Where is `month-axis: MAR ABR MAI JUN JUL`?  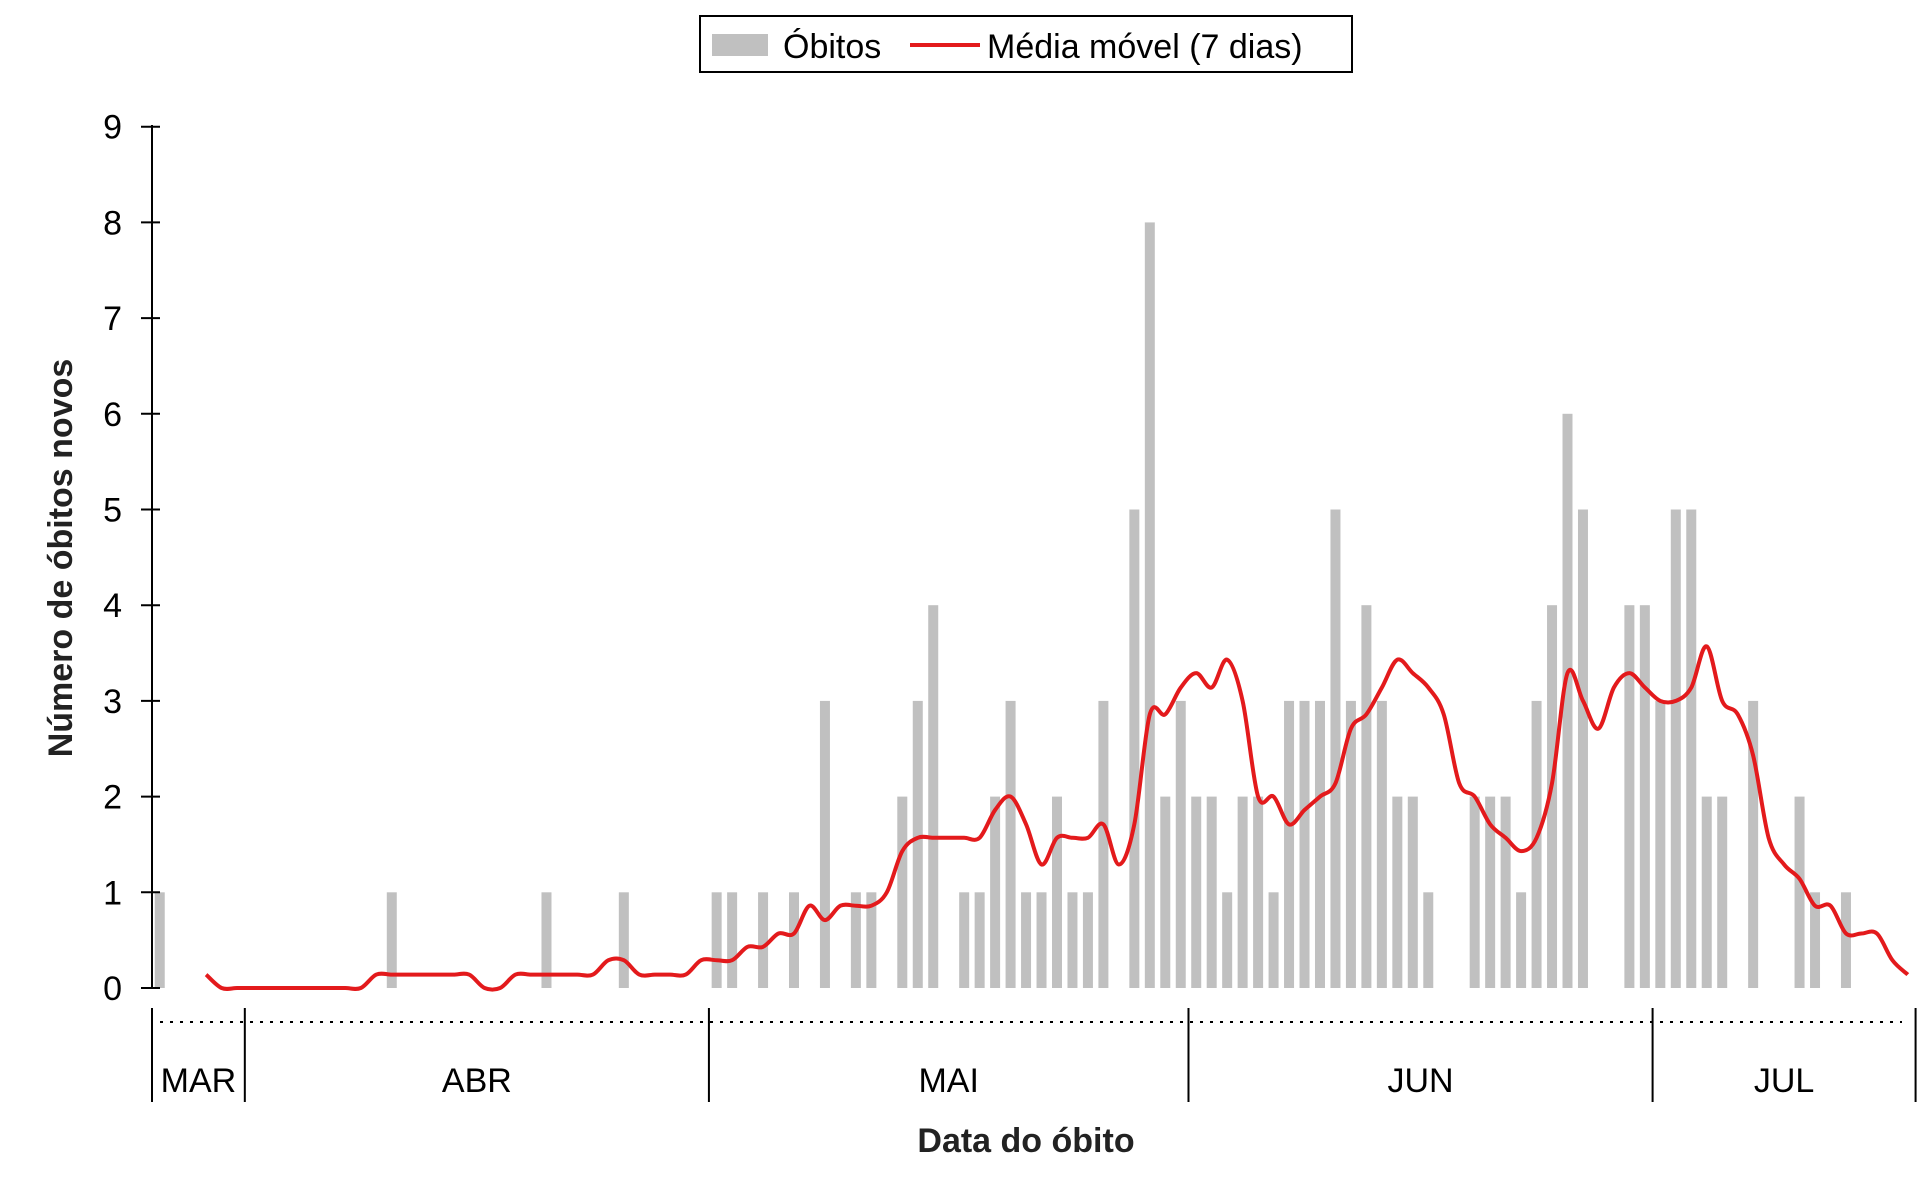
month-axis: MAR ABR MAI JUN JUL is located at coordinates (1034, 1055).